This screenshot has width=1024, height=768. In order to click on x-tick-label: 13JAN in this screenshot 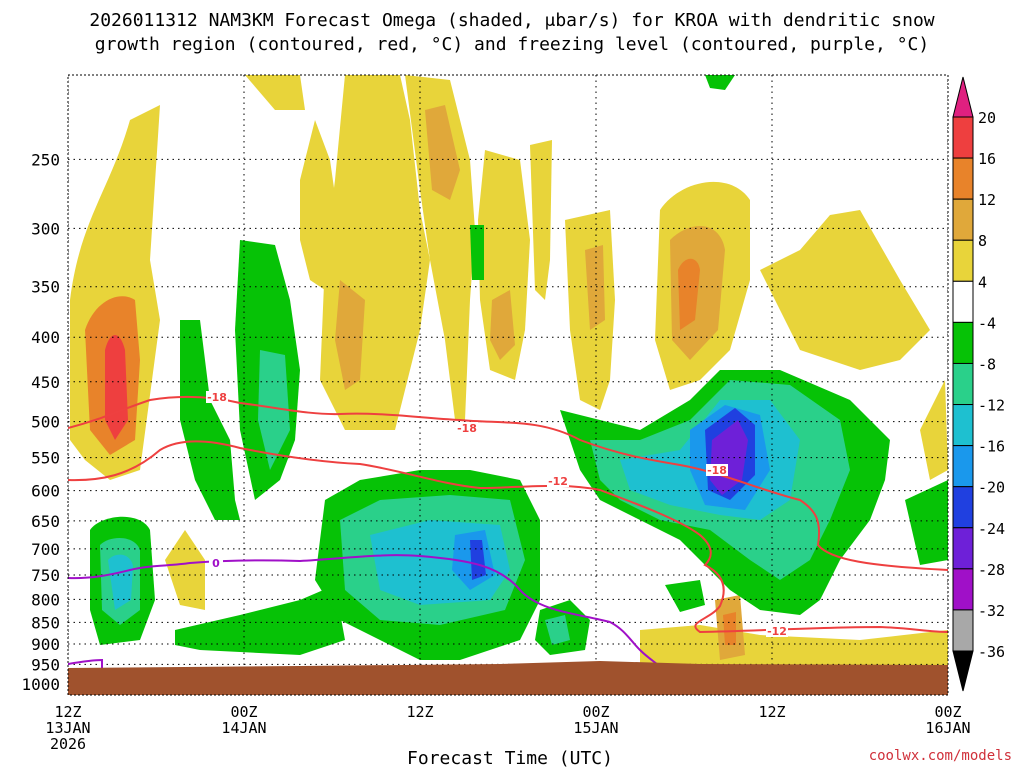, I will do `click(67, 728)`.